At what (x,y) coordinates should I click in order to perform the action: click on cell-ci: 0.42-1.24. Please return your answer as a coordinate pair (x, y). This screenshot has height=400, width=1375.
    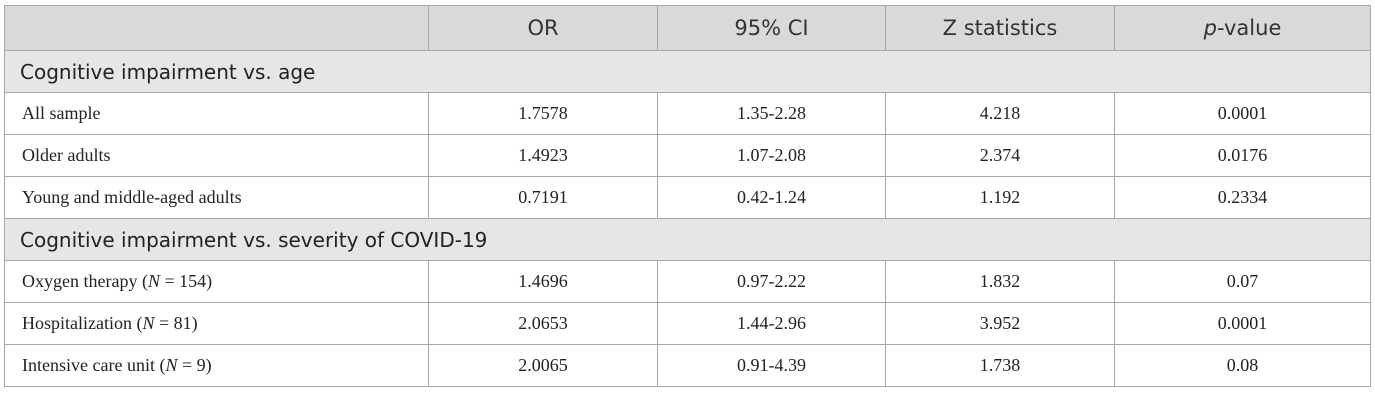
    Looking at the image, I should click on (771, 197).